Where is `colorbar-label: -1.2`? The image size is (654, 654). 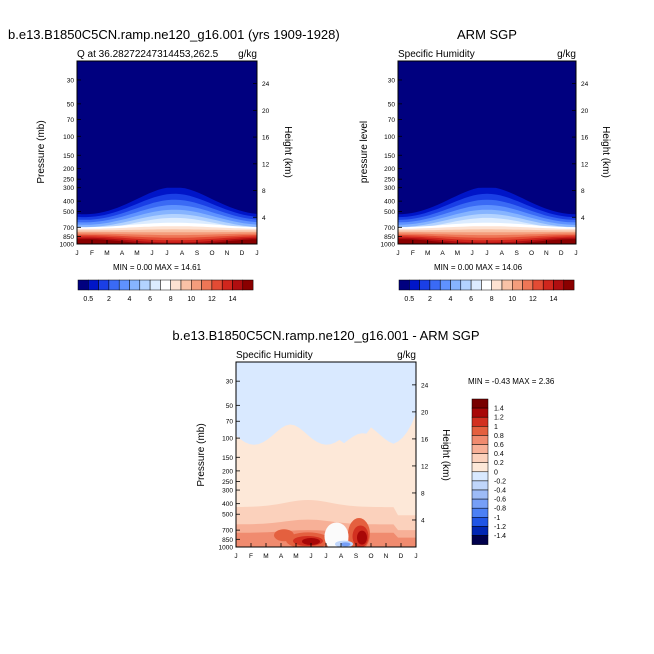
colorbar-label: -1.2 is located at coordinates (500, 527).